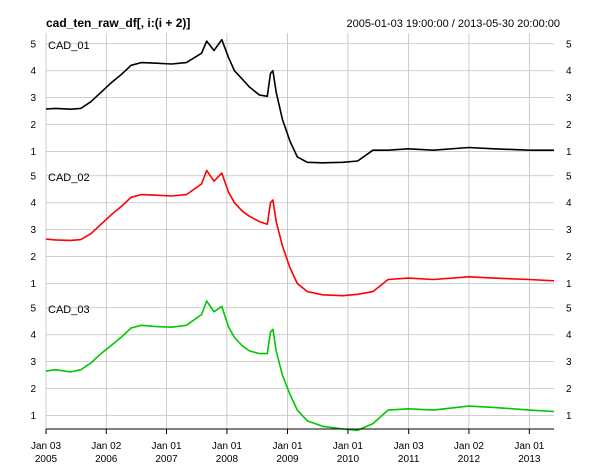  I want to click on panel-series-name: CAD_01, so click(69, 46).